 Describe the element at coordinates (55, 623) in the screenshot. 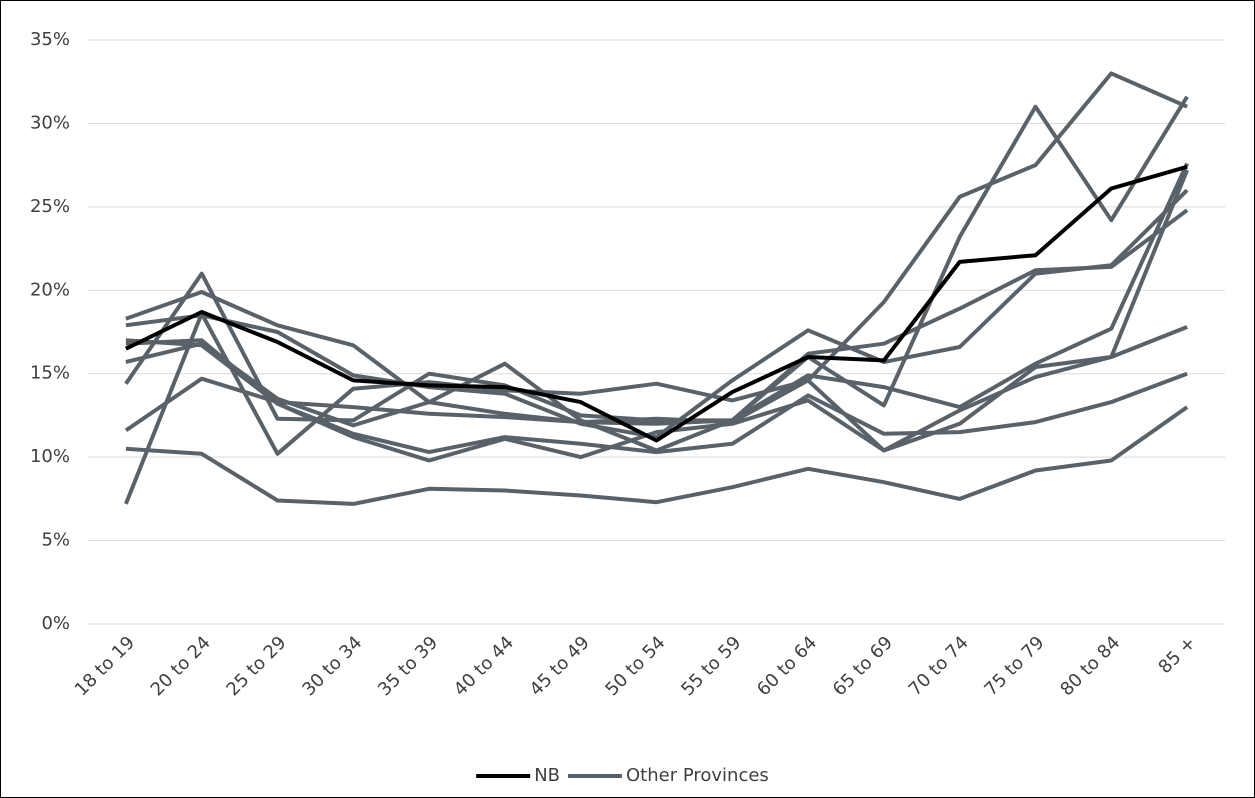

I see `y-tick-label: 0%` at that location.